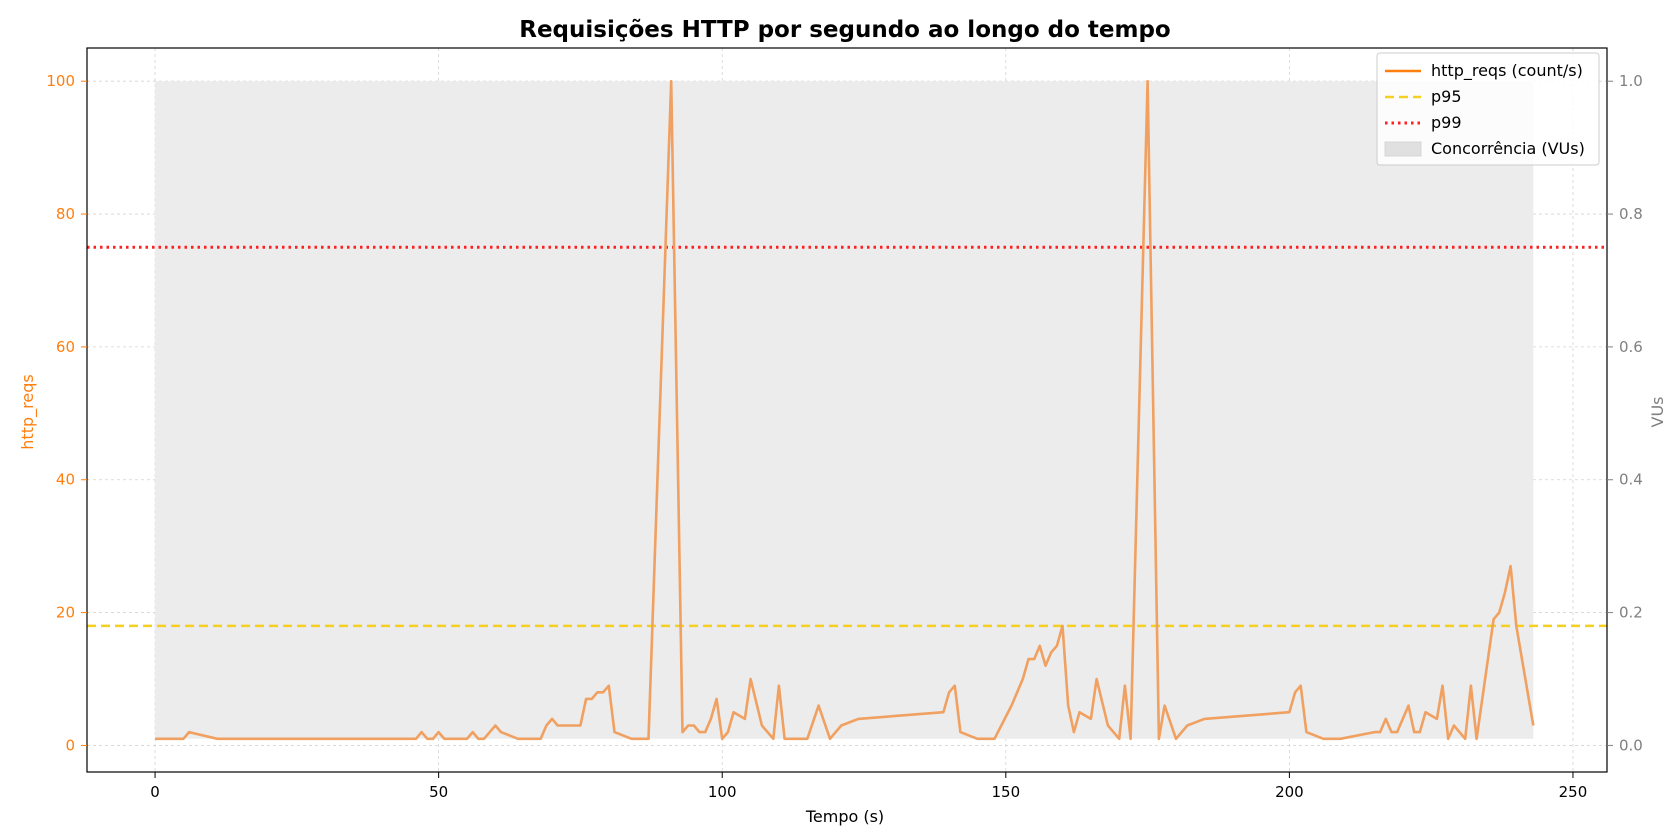 The width and height of the screenshot is (1680, 840). I want to click on y2-tick-label: 0.4, so click(1631, 480).